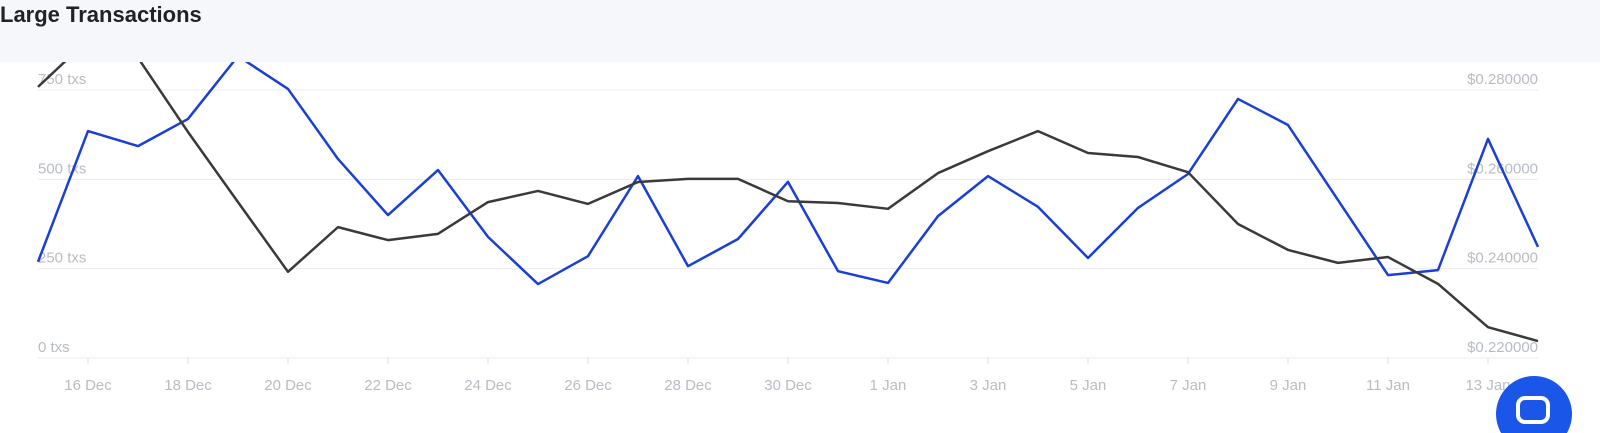  Describe the element at coordinates (1502, 79) in the screenshot. I see `y2-tick-label: $0.280000` at that location.